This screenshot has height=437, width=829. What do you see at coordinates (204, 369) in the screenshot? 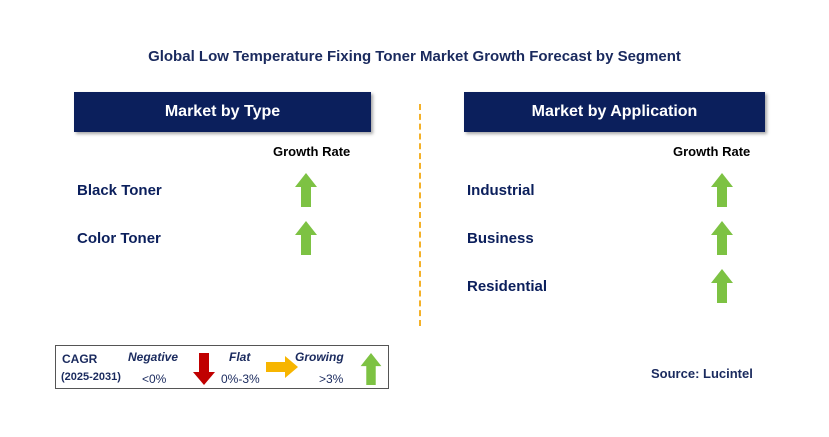
I see `down-arrow-icon` at bounding box center [204, 369].